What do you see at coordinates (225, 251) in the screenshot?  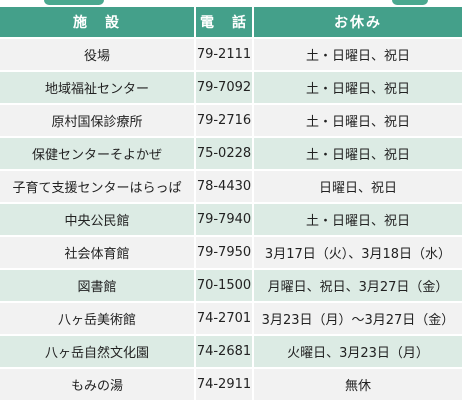 I see `cell-phone: 79-7950` at bounding box center [225, 251].